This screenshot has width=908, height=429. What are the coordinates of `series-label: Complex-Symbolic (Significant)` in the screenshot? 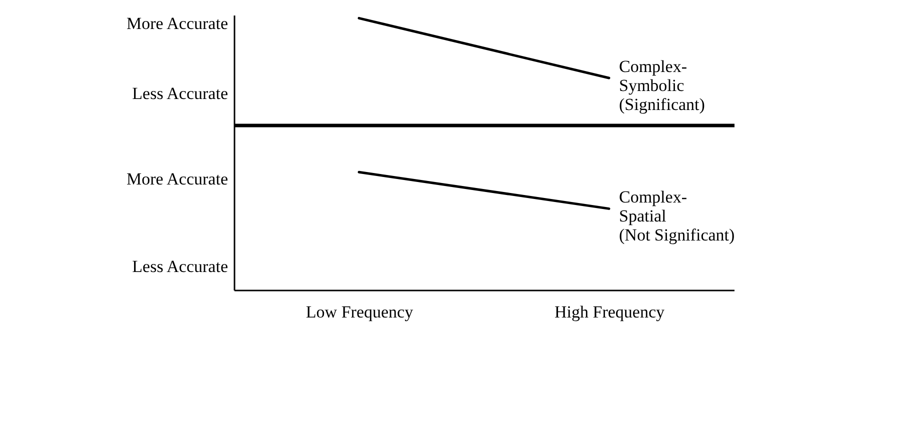 It's located at (662, 85).